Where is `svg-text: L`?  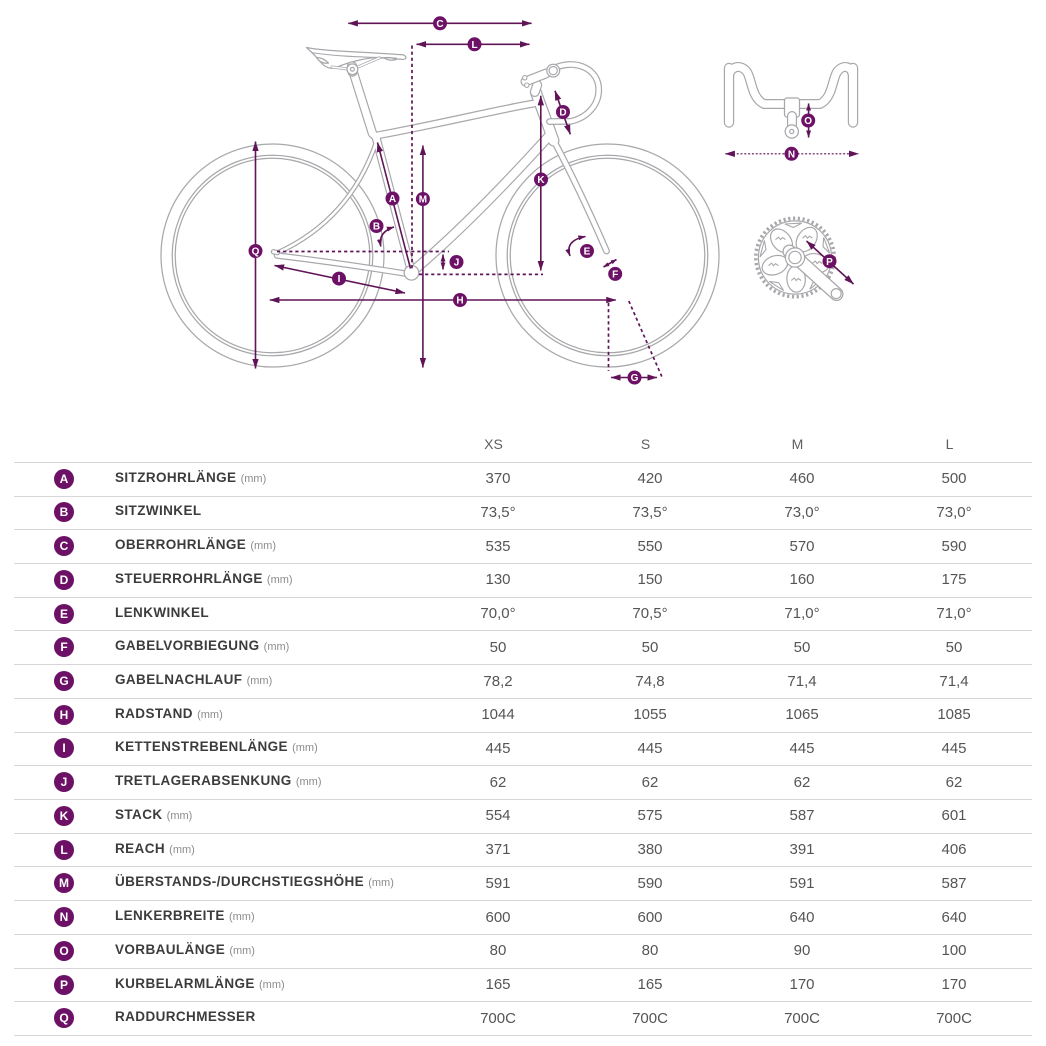
svg-text: L is located at coordinates (474, 45).